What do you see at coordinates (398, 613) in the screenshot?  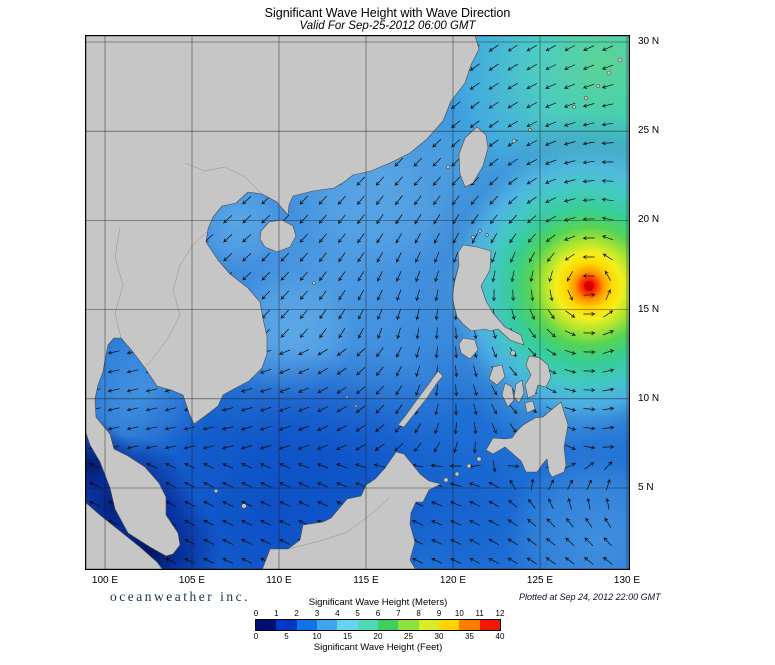 I see `meters-tick: 7` at bounding box center [398, 613].